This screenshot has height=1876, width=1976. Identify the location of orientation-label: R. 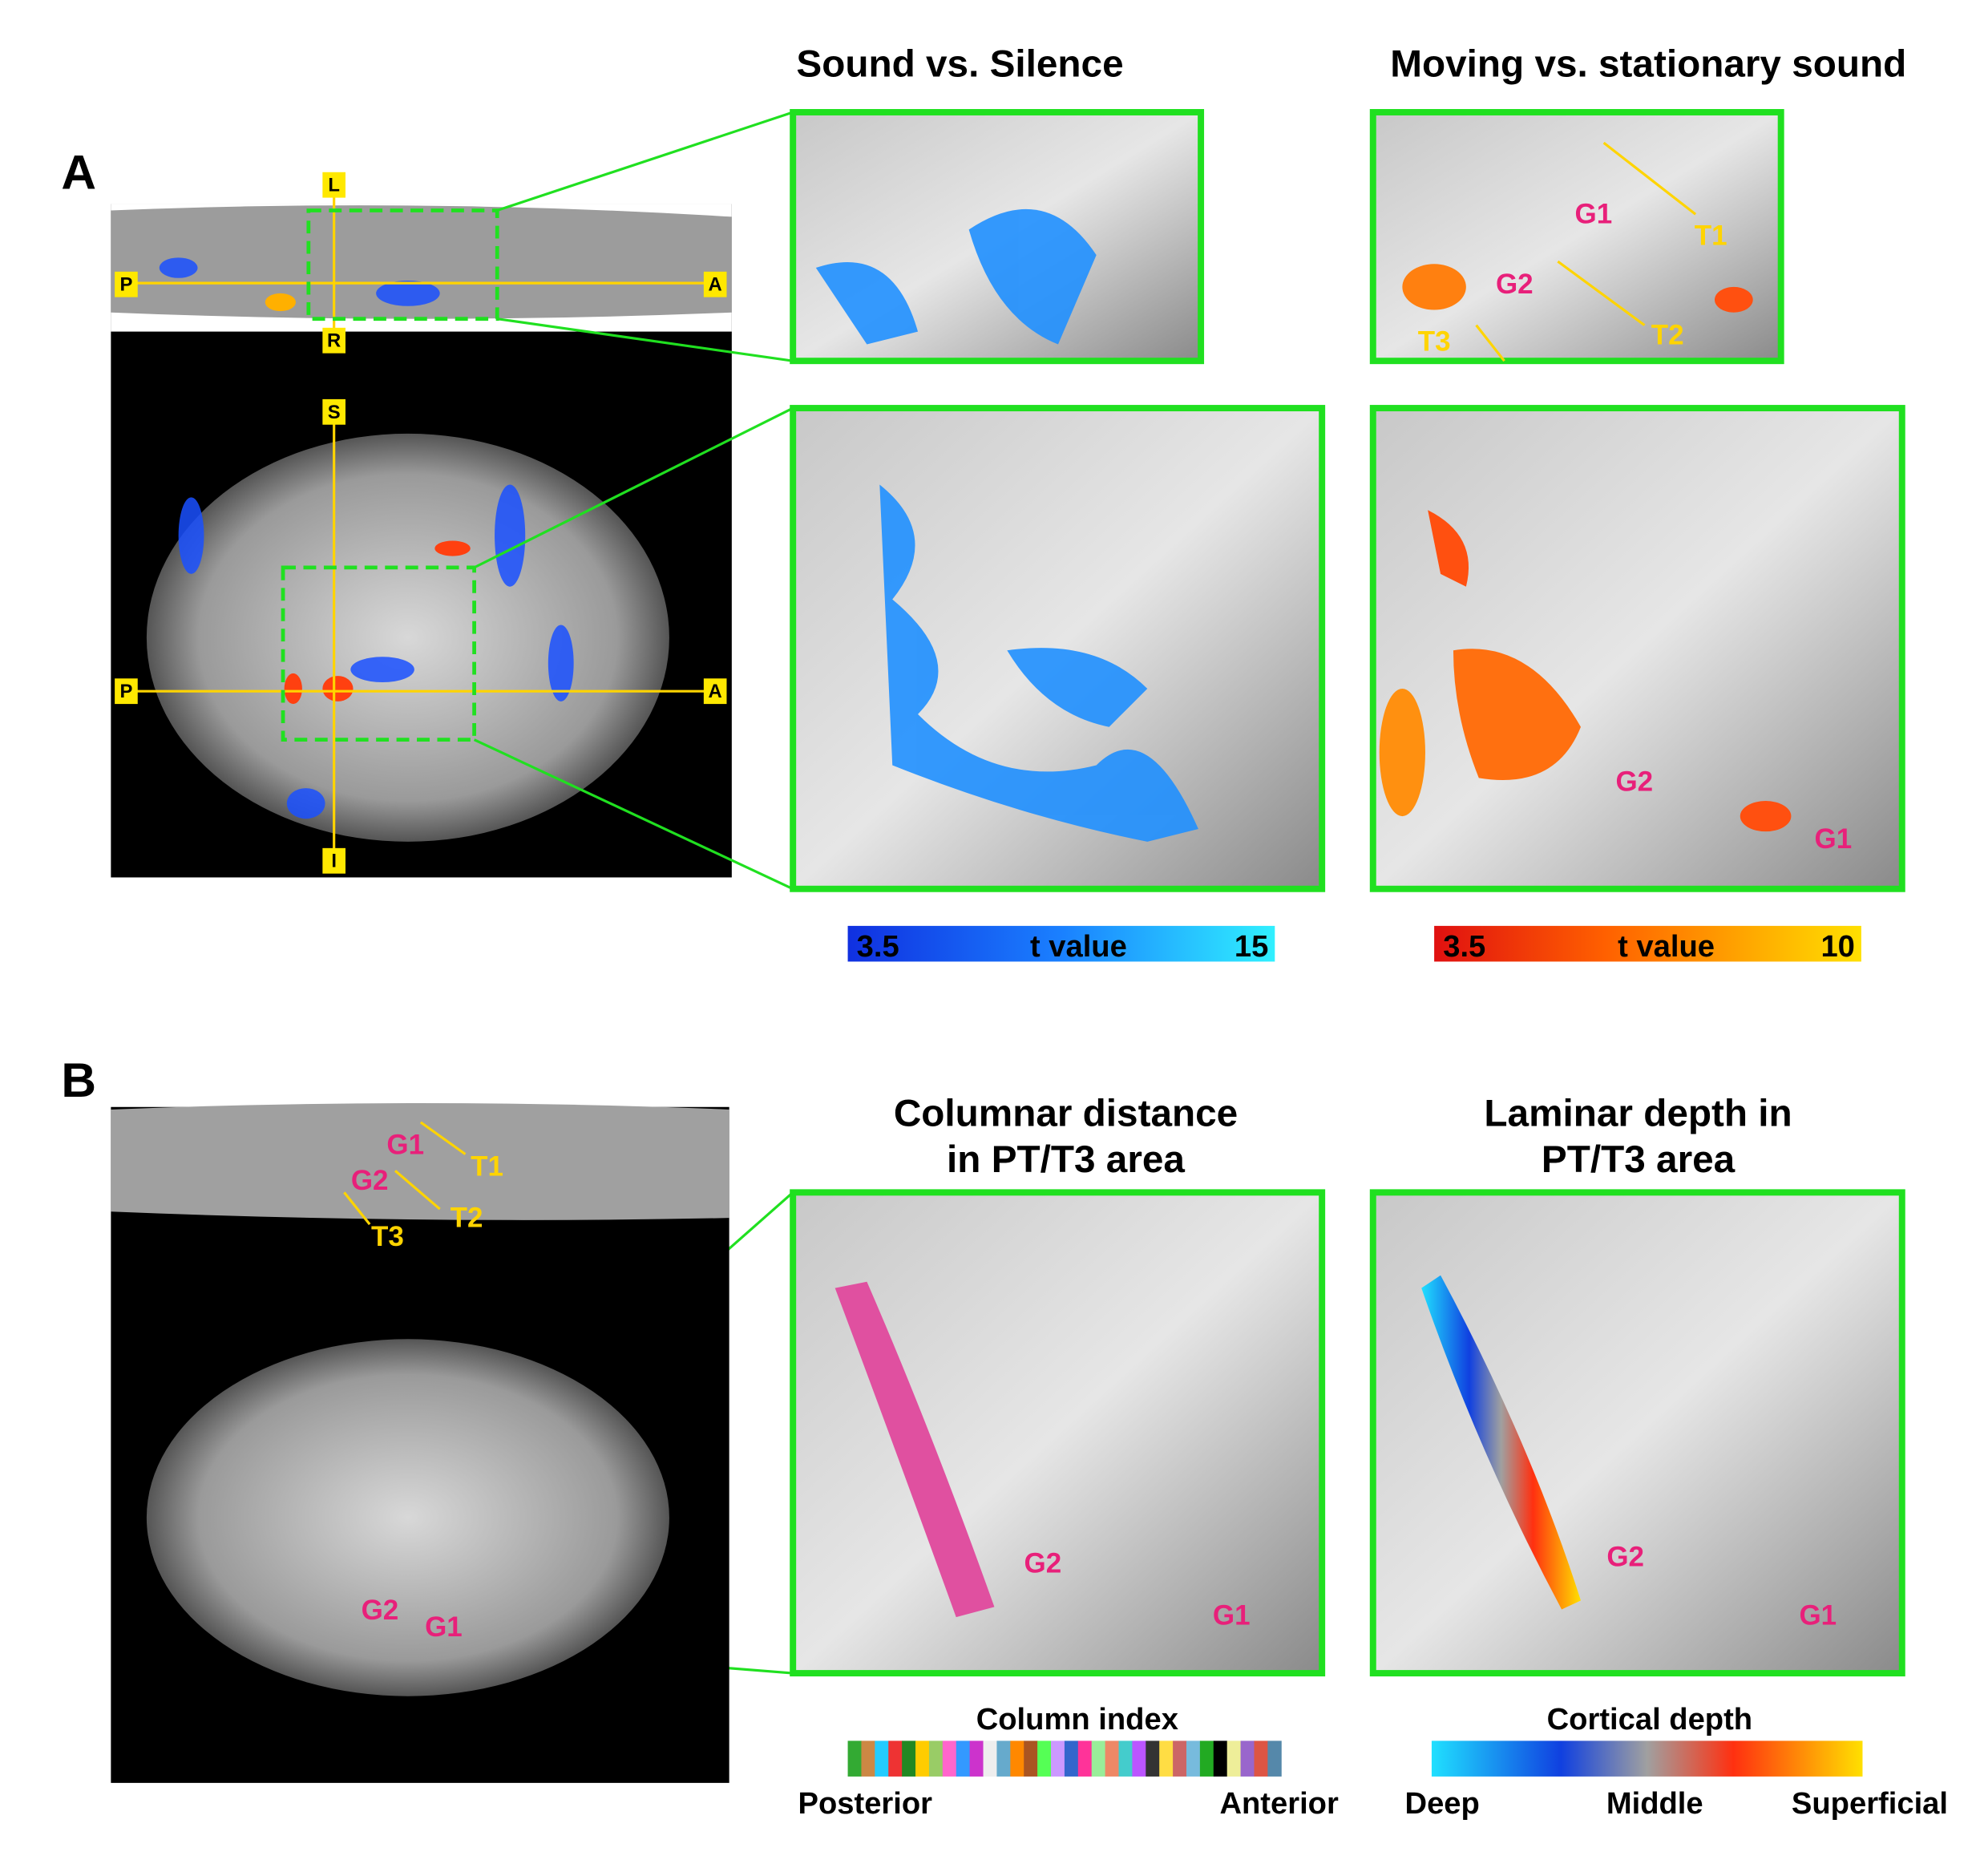
(334, 341).